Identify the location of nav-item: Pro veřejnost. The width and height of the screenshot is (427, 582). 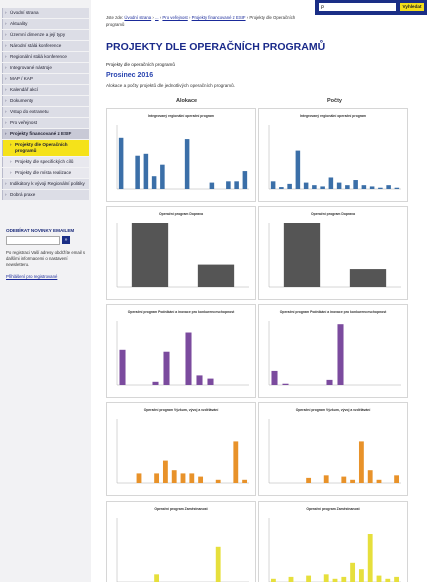
(45, 123).